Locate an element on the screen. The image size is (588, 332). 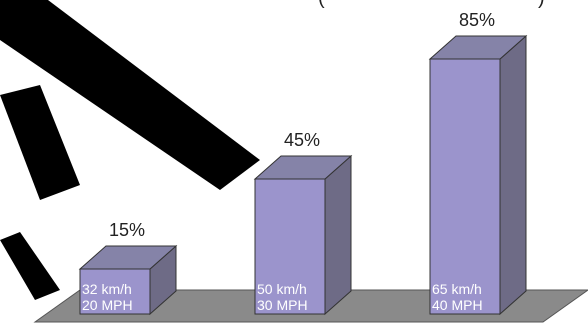
bar-value-label-2: 45% is located at coordinates (302, 140).